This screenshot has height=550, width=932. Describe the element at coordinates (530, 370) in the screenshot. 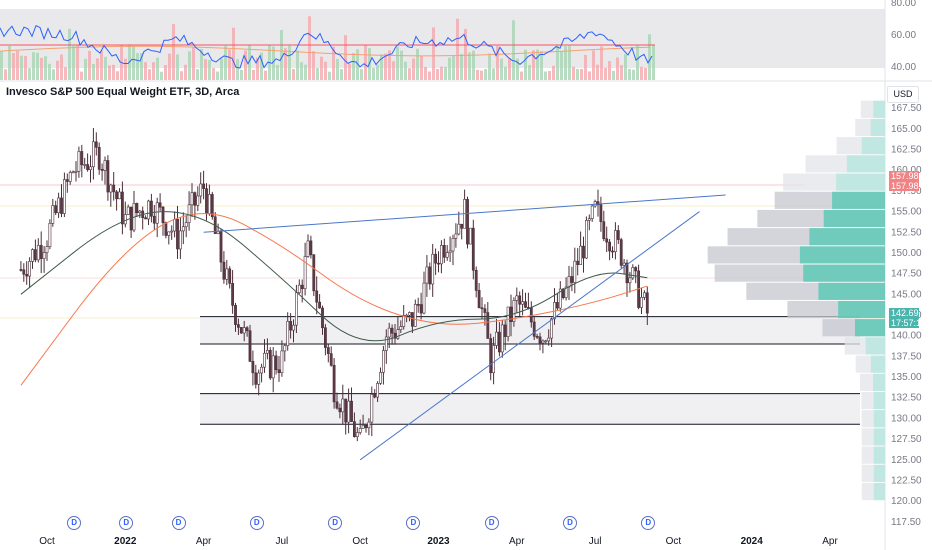

I see `support-zones` at that location.